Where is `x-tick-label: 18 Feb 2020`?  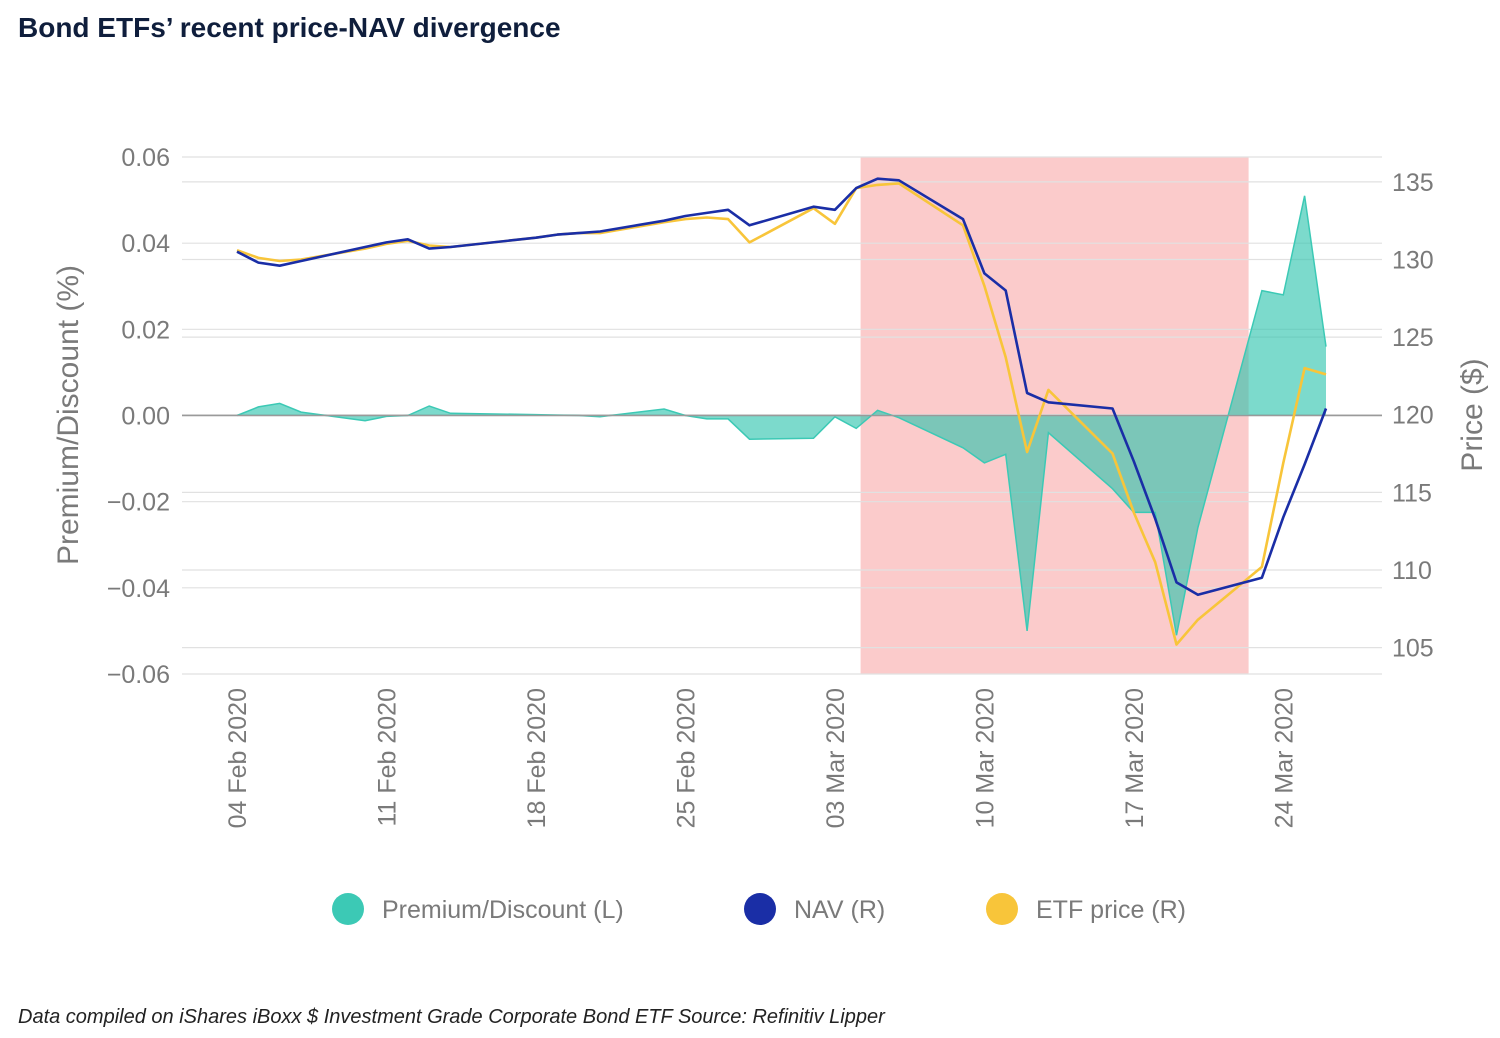
x-tick-label: 18 Feb 2020 is located at coordinates (537, 758).